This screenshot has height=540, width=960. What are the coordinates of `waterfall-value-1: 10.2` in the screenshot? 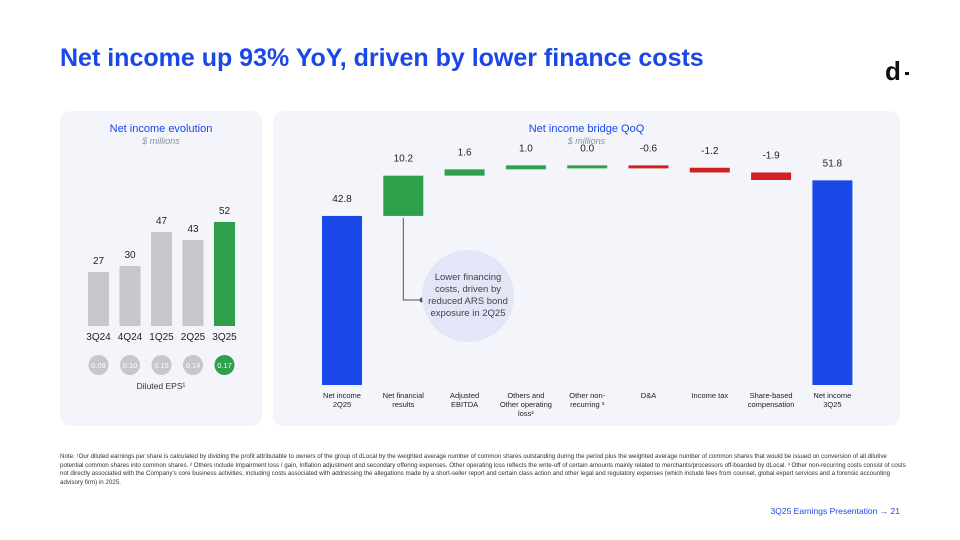 It's located at (404, 159).